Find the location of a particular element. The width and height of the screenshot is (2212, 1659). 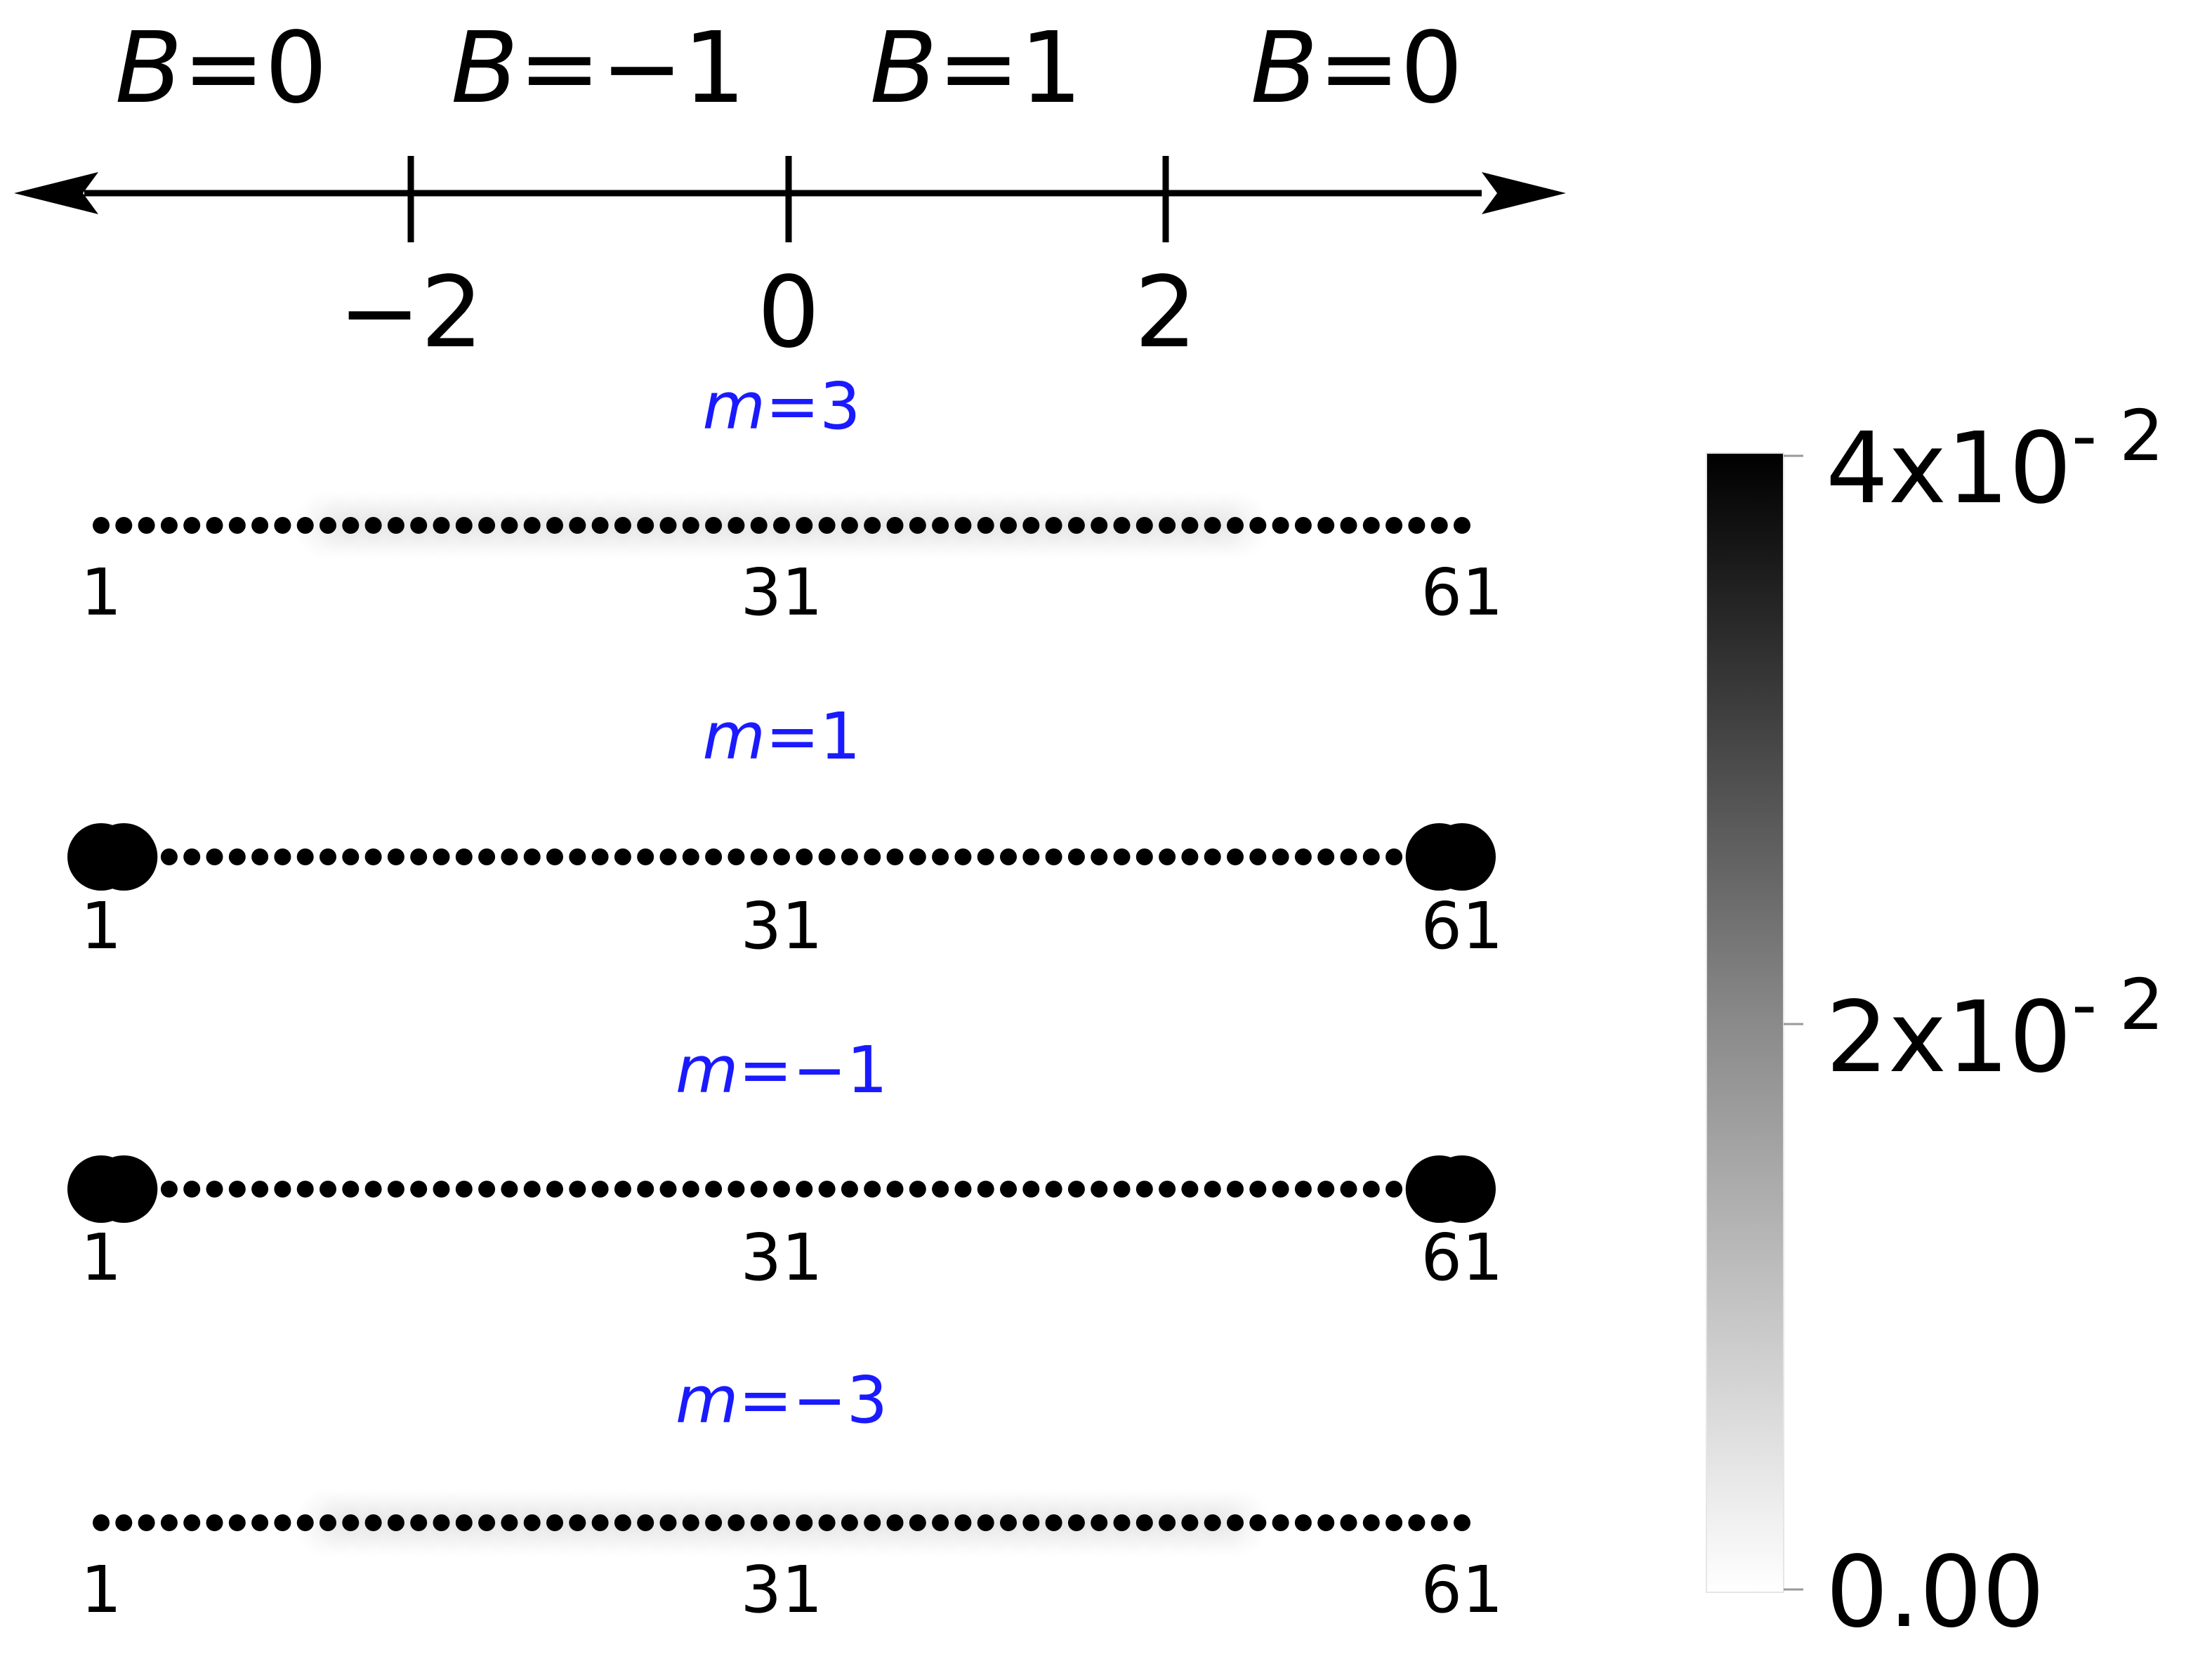

m-label: m=3 is located at coordinates (781, 406).